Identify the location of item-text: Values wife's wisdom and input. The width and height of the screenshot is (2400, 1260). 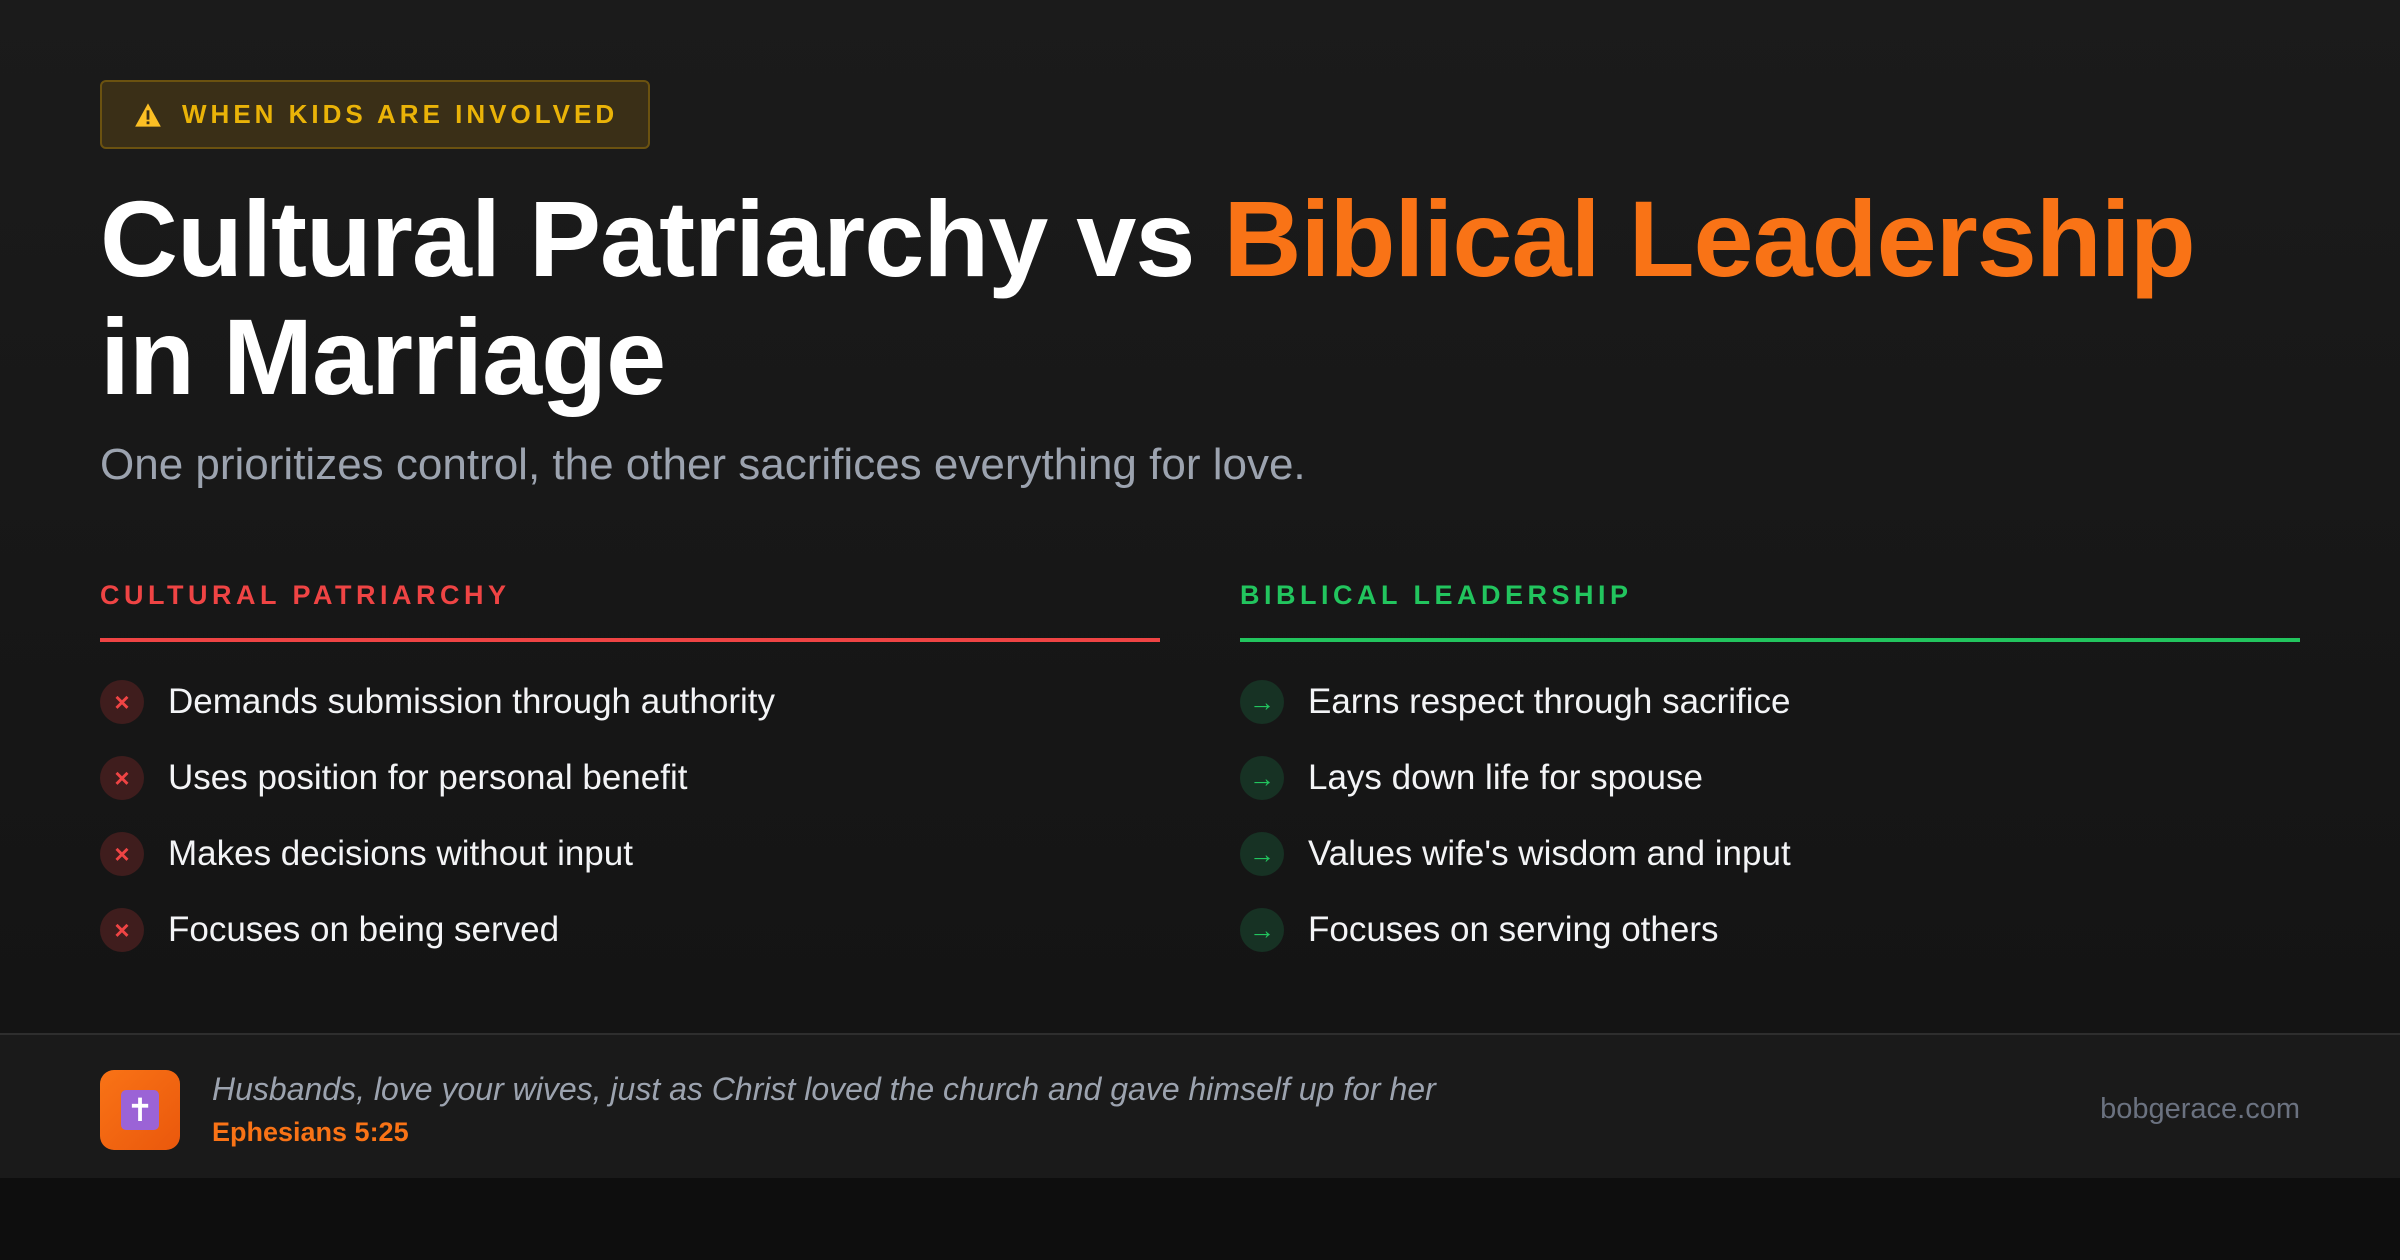
(1549, 853).